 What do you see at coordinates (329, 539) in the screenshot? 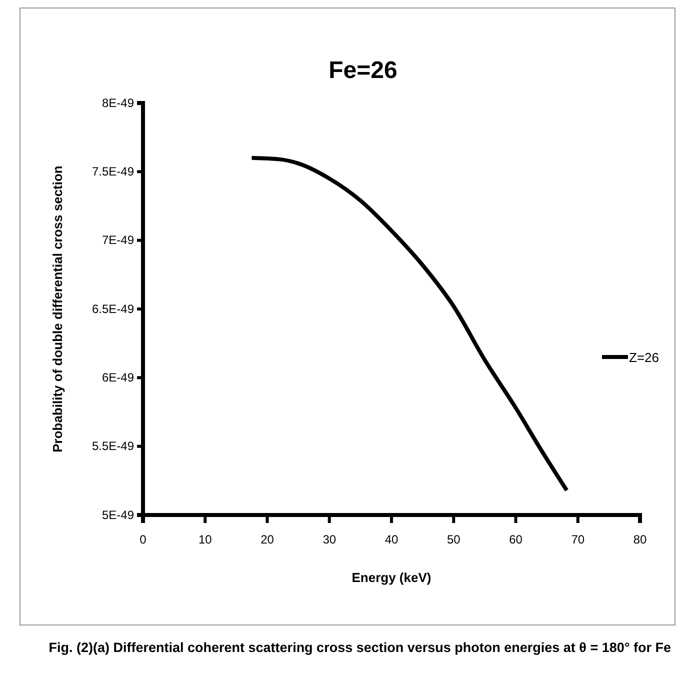
I see `x-tick-label: 30` at bounding box center [329, 539].